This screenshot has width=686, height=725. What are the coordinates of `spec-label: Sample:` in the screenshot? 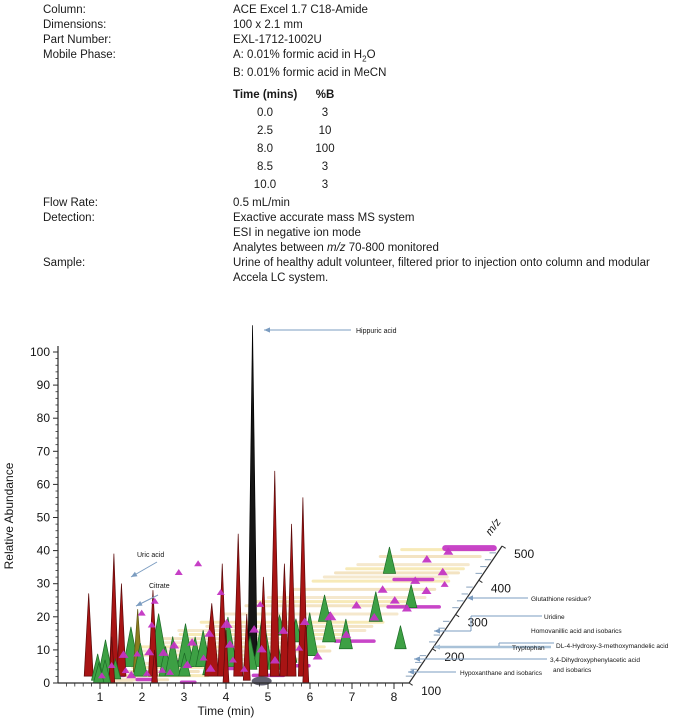 It's located at (64, 263).